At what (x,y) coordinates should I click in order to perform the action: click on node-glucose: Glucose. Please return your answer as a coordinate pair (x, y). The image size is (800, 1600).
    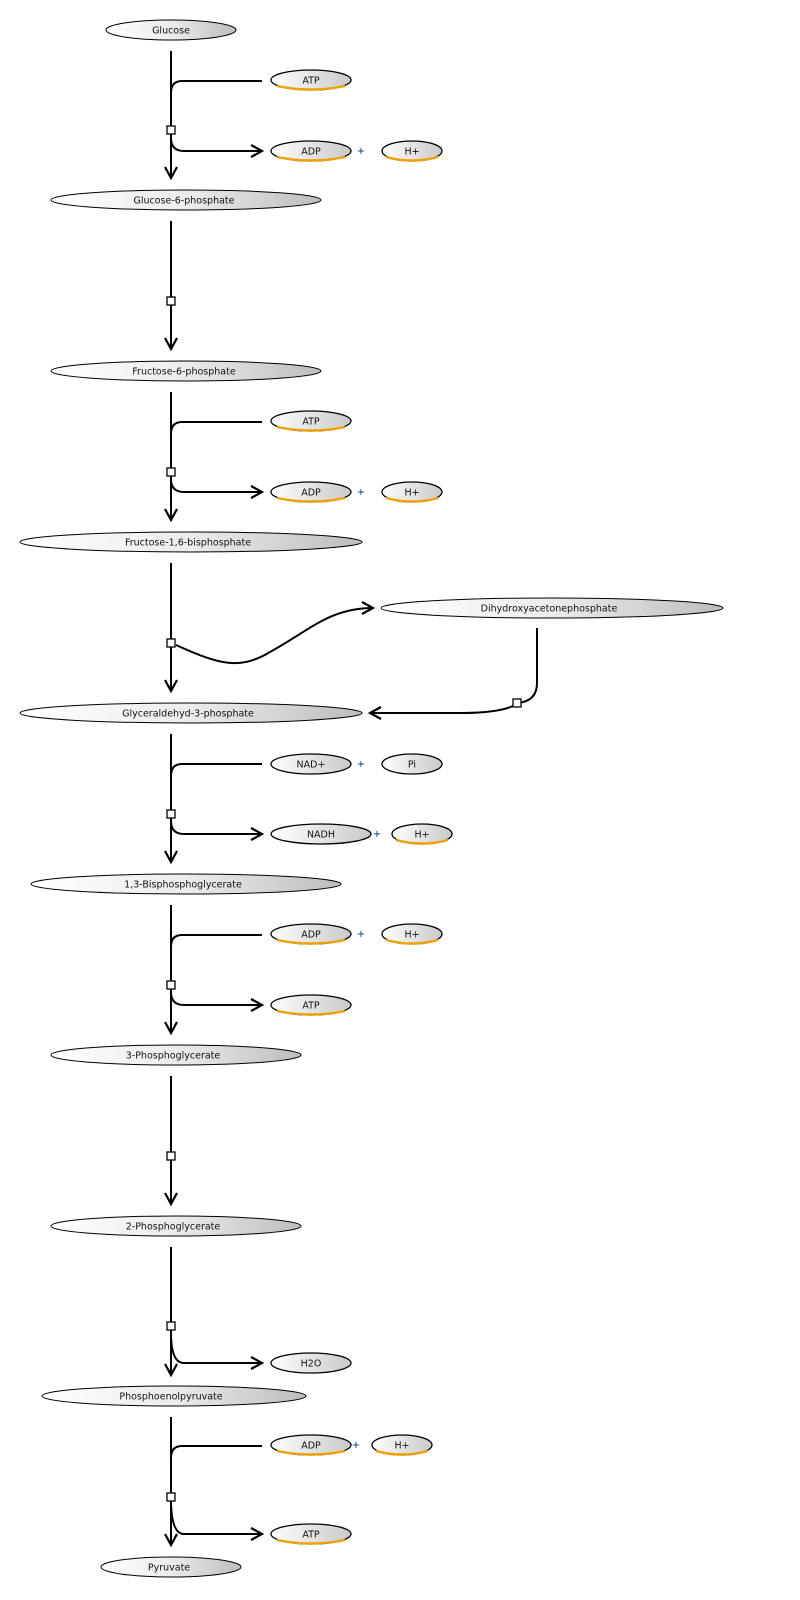
    Looking at the image, I should click on (171, 30).